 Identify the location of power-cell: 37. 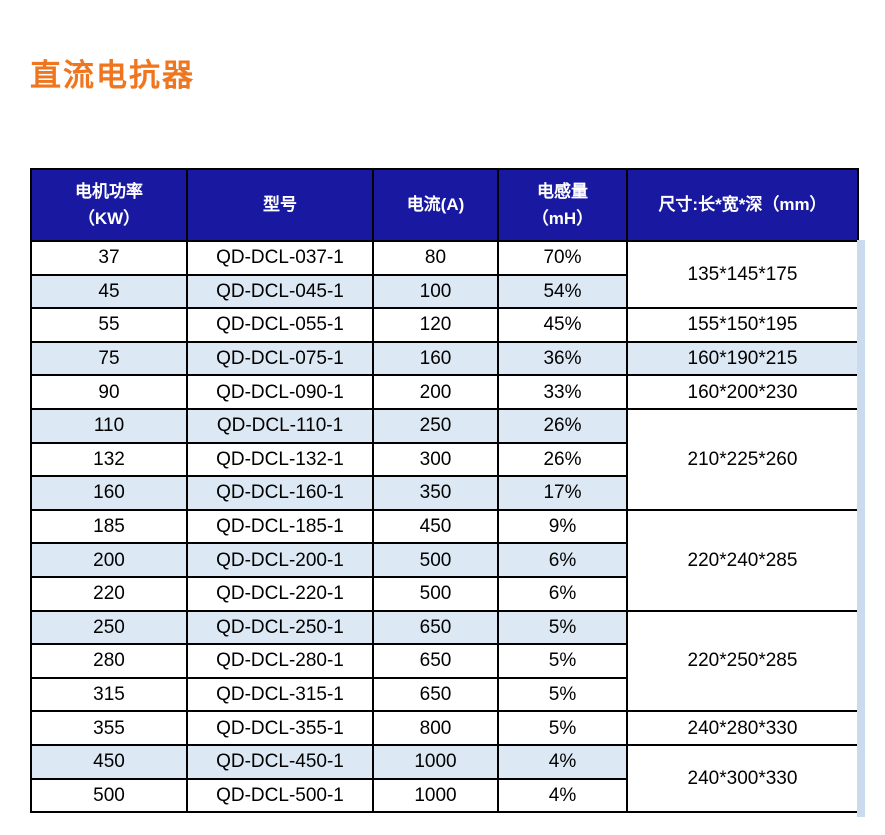
(109, 258).